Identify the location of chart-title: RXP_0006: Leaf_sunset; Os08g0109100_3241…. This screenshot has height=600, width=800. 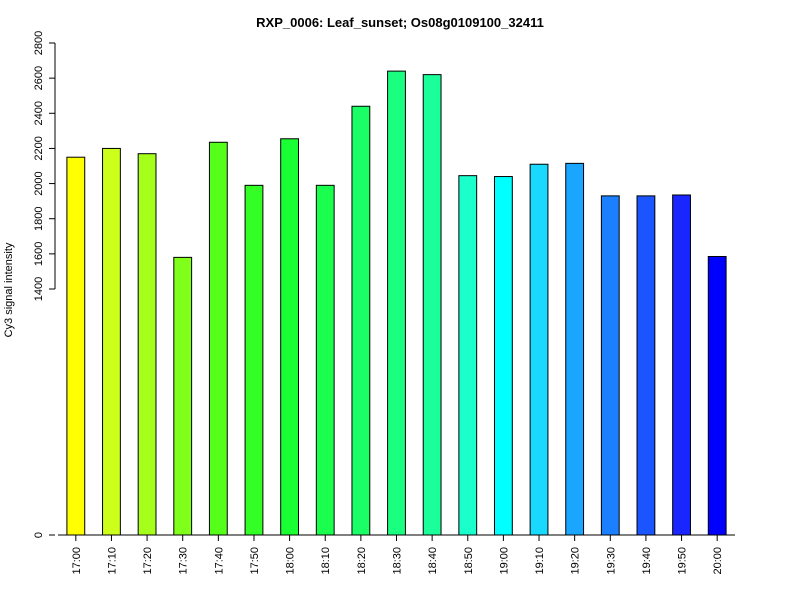
(400, 22).